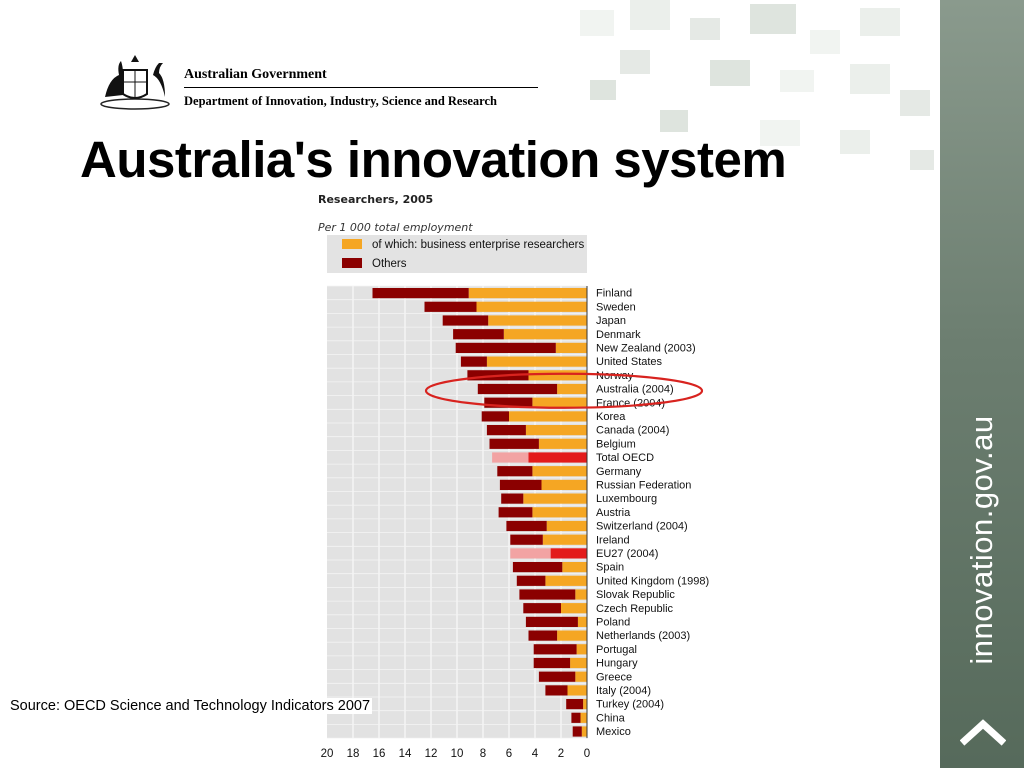  Describe the element at coordinates (619, 472) in the screenshot. I see `category-label: Germany` at that location.